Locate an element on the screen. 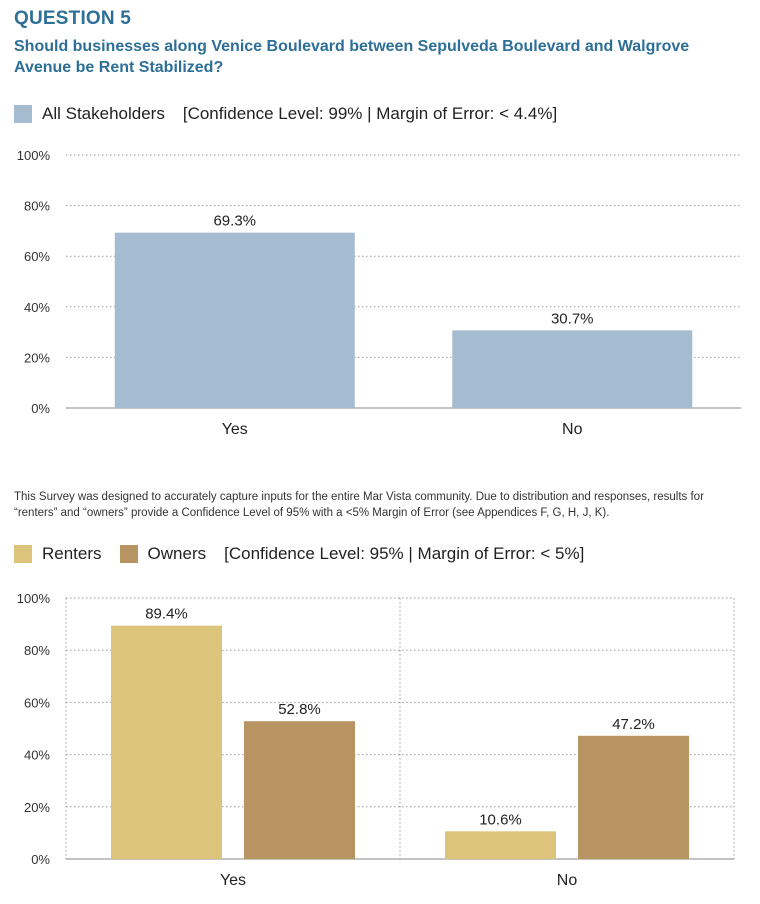 This screenshot has height=904, width=760. legend-label-owners: Owners is located at coordinates (177, 553).